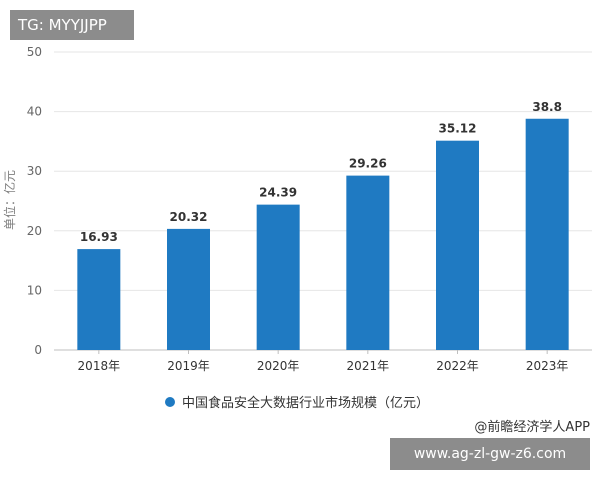 This screenshot has height=480, width=600. Describe the element at coordinates (278, 366) in the screenshot. I see `x-tick-label: 2020年` at that location.